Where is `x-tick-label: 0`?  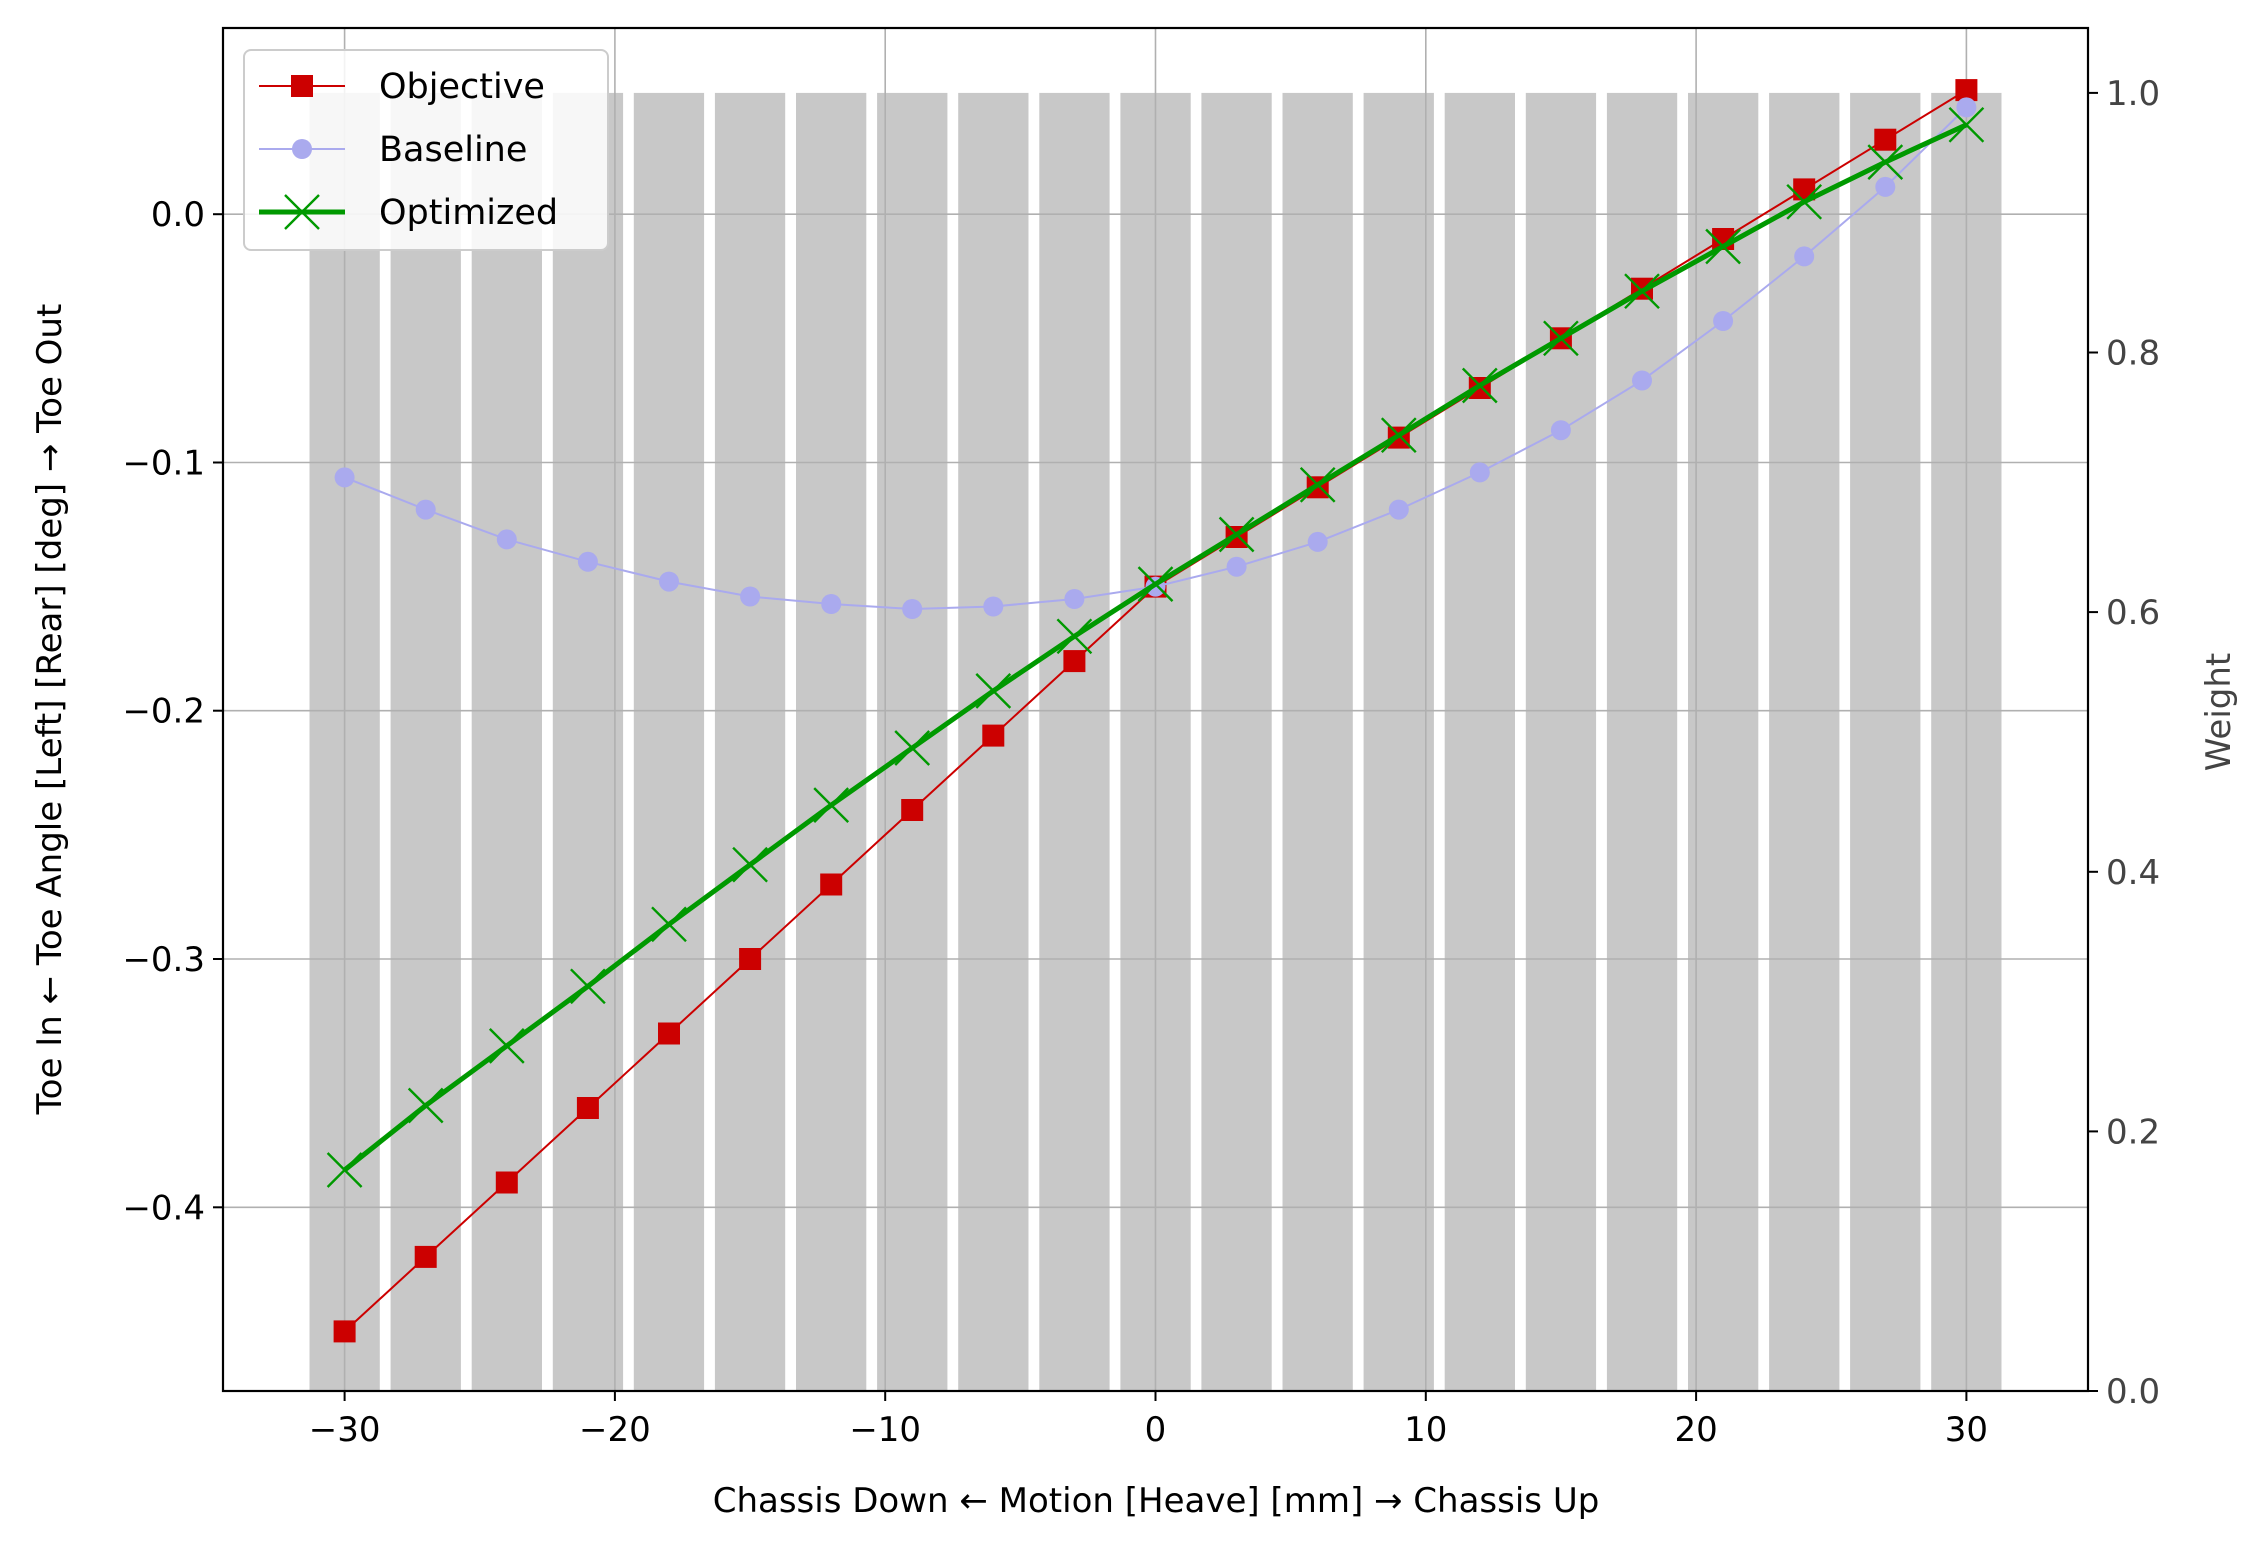
x-tick-label: 0 is located at coordinates (1156, 1430).